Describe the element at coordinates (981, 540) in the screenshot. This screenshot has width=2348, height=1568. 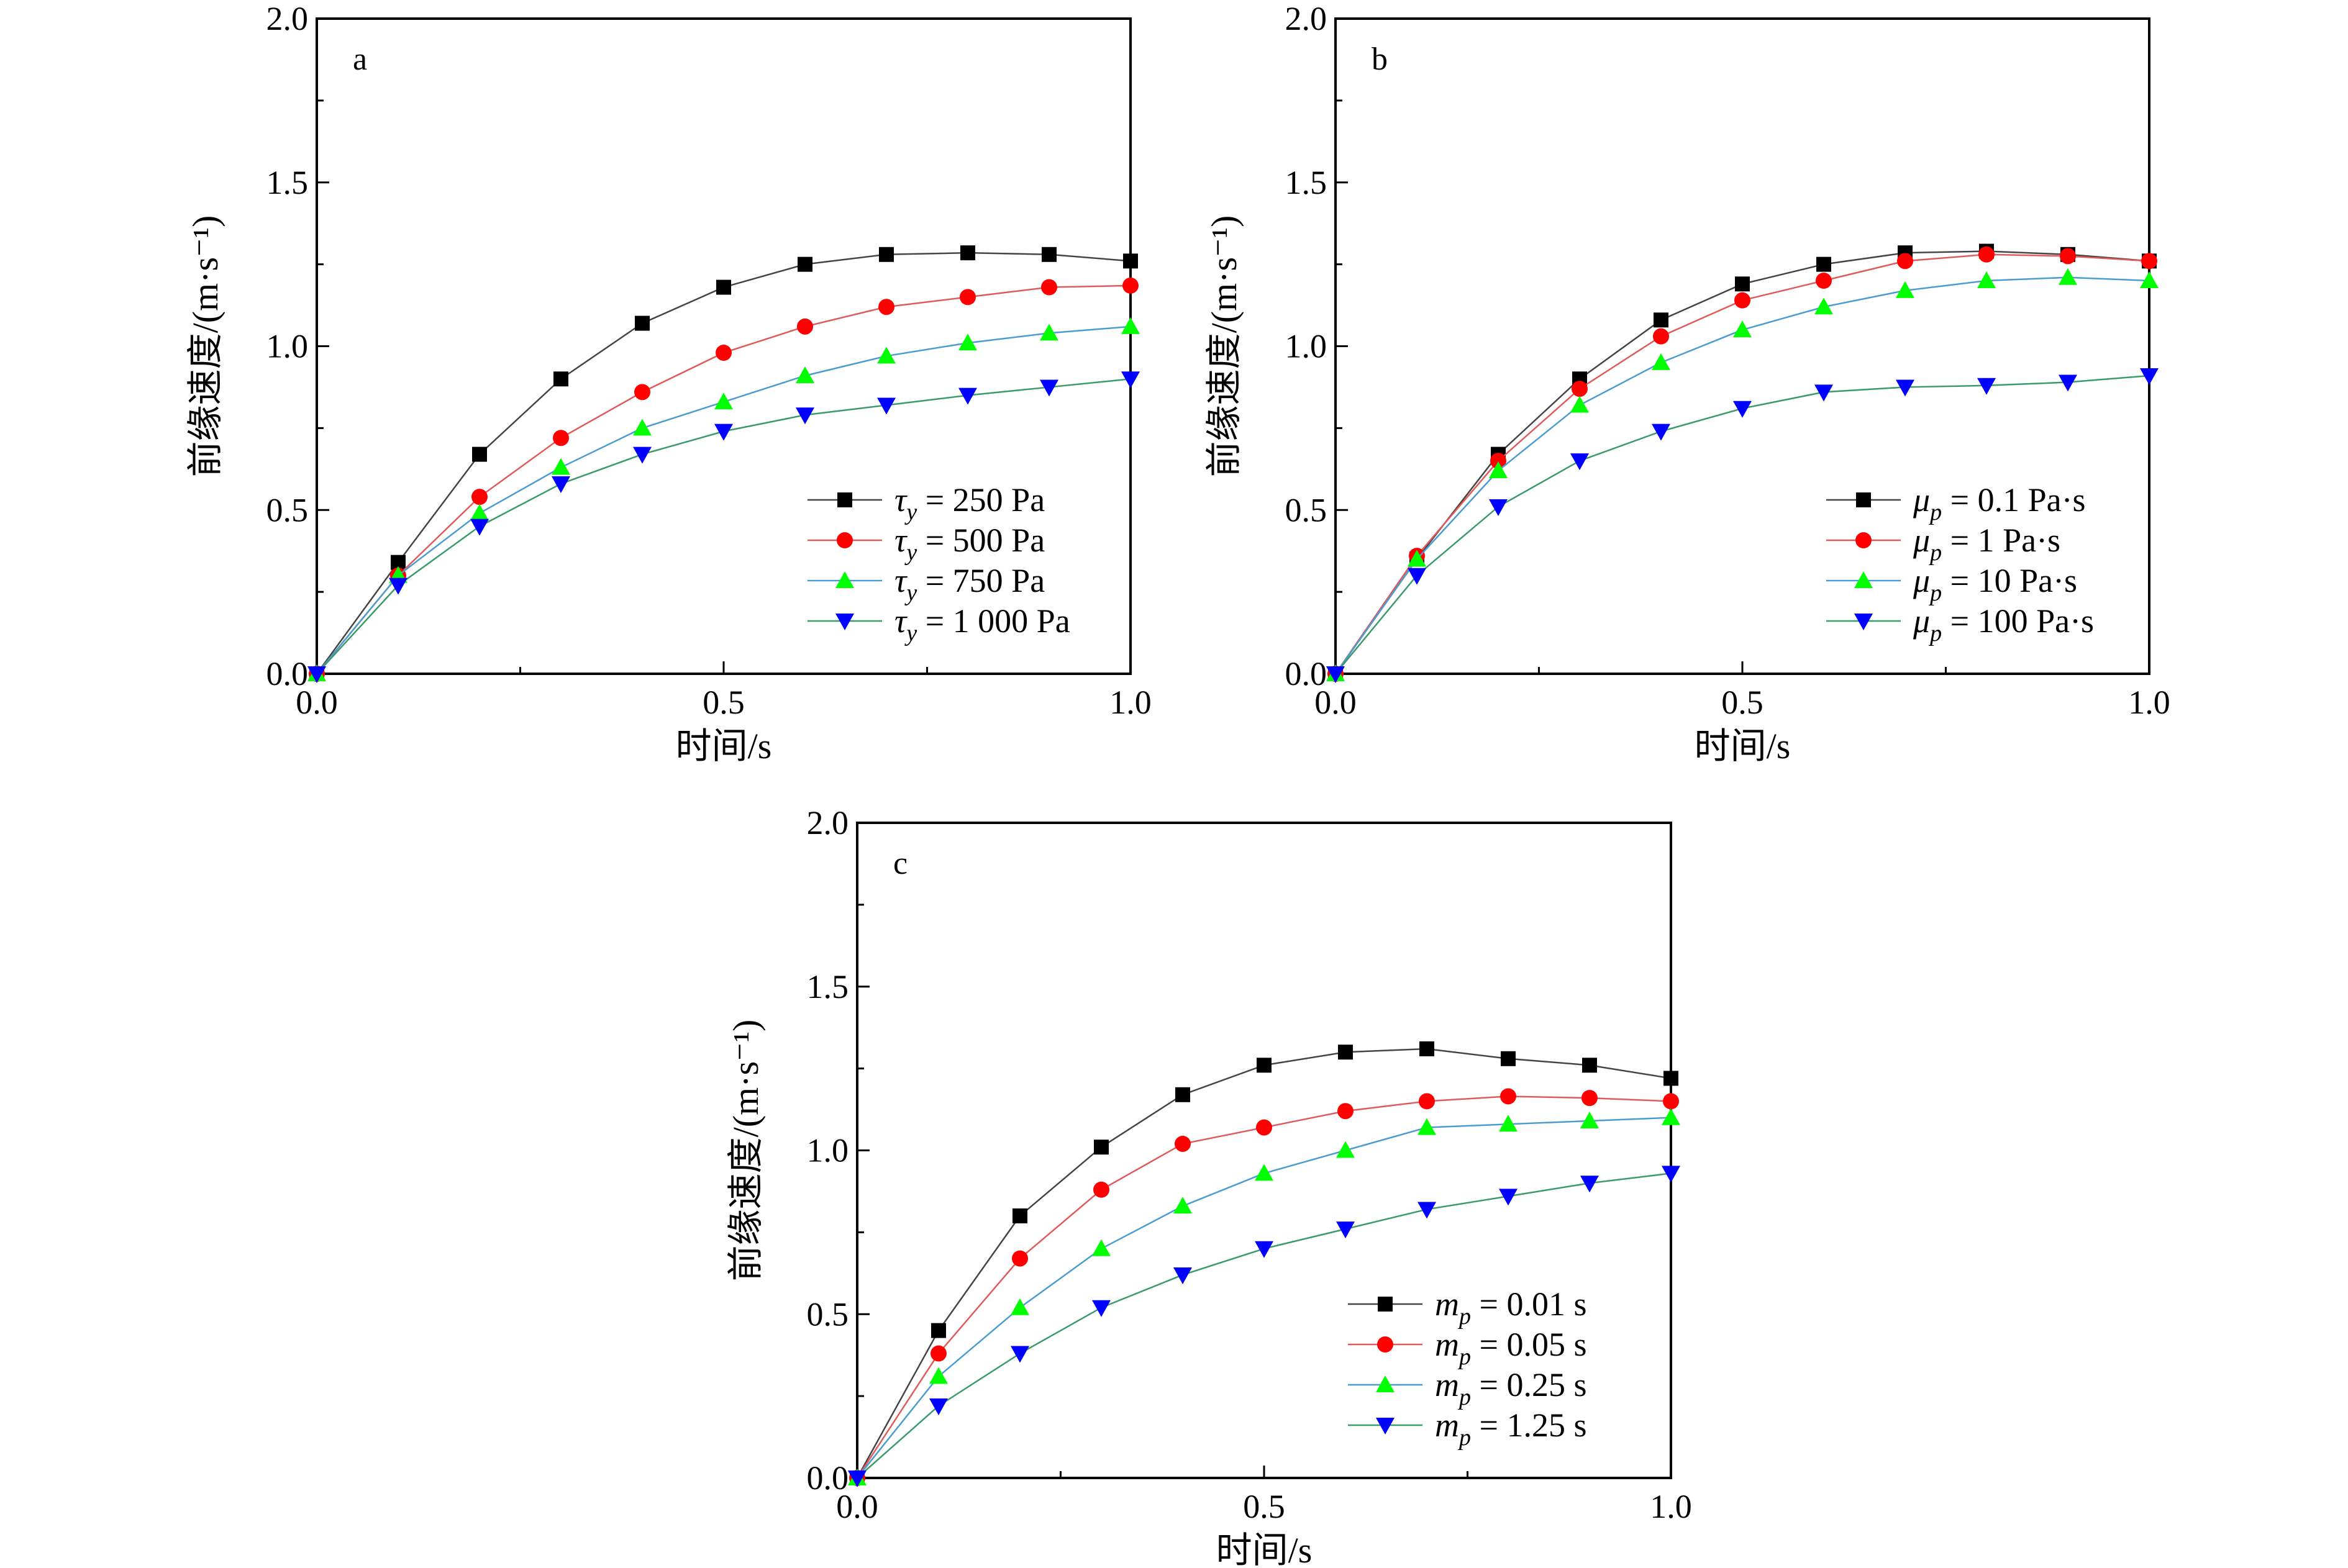
I see `legend-text: = 500 Pa` at that location.